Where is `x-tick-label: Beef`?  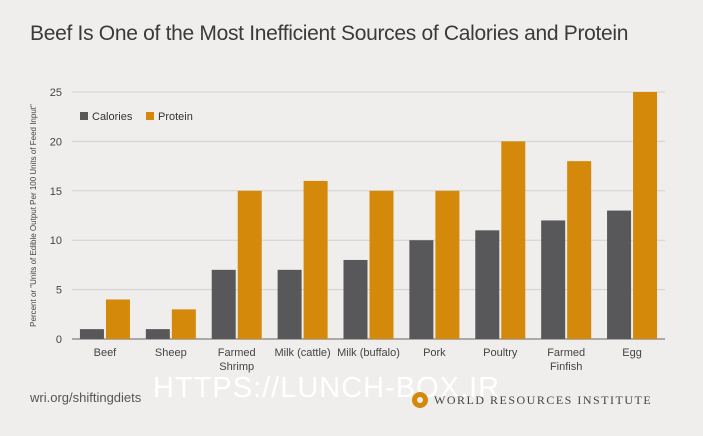 x-tick-label: Beef is located at coordinates (106, 353).